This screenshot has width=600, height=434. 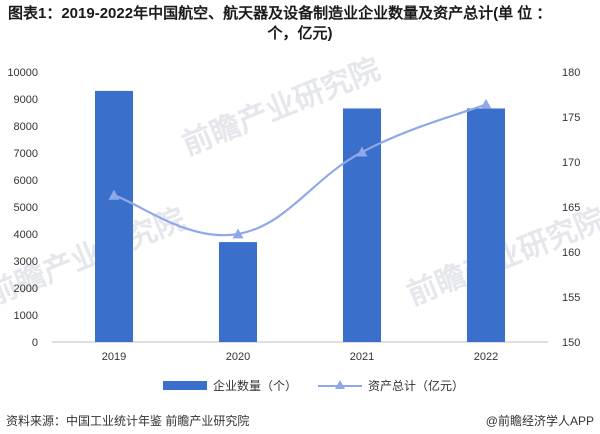 I want to click on legend-line-swatch, so click(x=340, y=385).